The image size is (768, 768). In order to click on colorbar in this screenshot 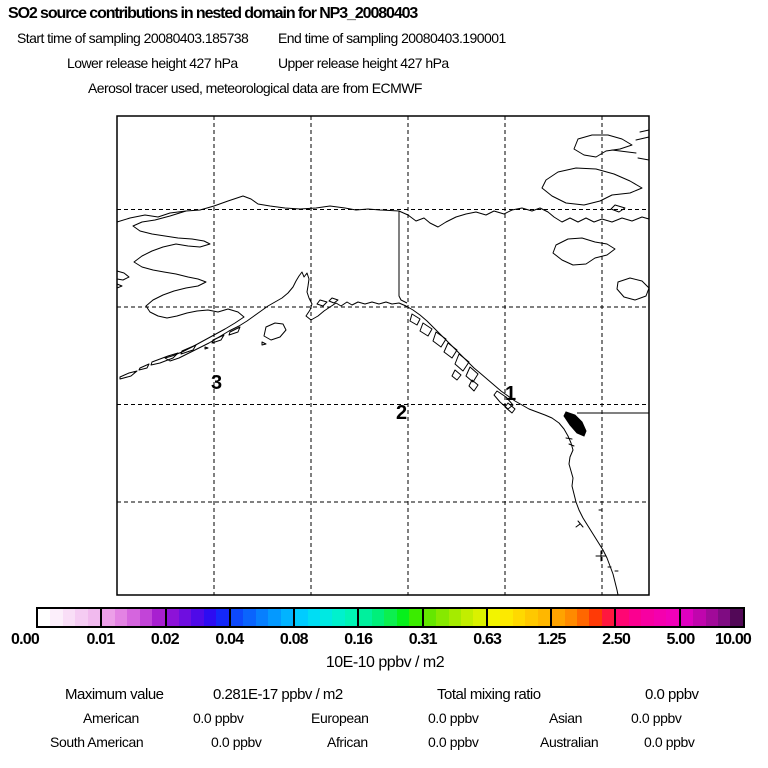, I will do `click(390, 617)`.